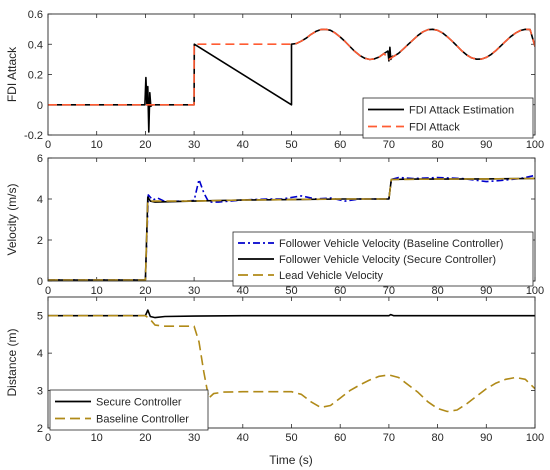 The width and height of the screenshot is (550, 470). What do you see at coordinates (142, 420) in the screenshot?
I see `legend-label-2: Baseline Controller` at bounding box center [142, 420].